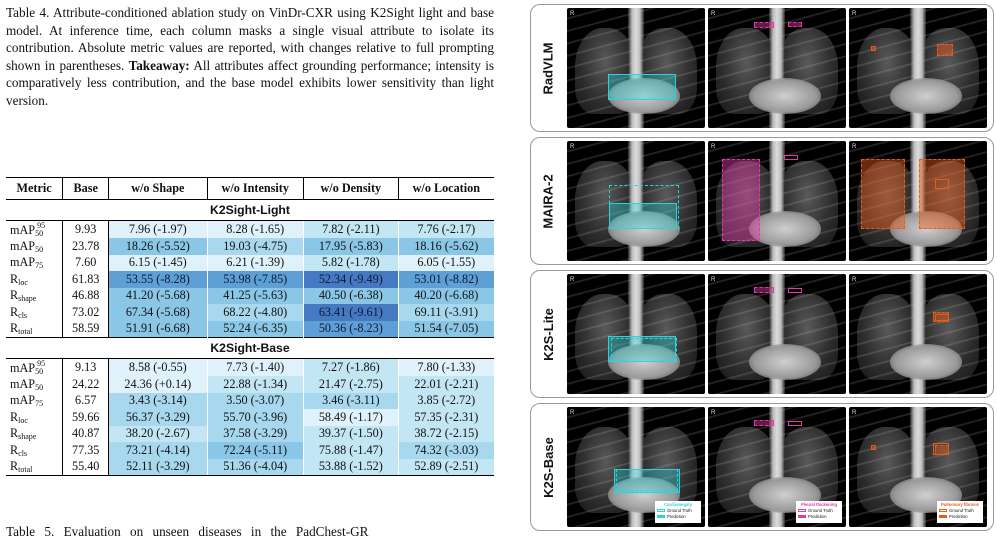 The image size is (997, 542). What do you see at coordinates (819, 504) in the screenshot?
I see `legend-title: Pleural thickening` at bounding box center [819, 504].